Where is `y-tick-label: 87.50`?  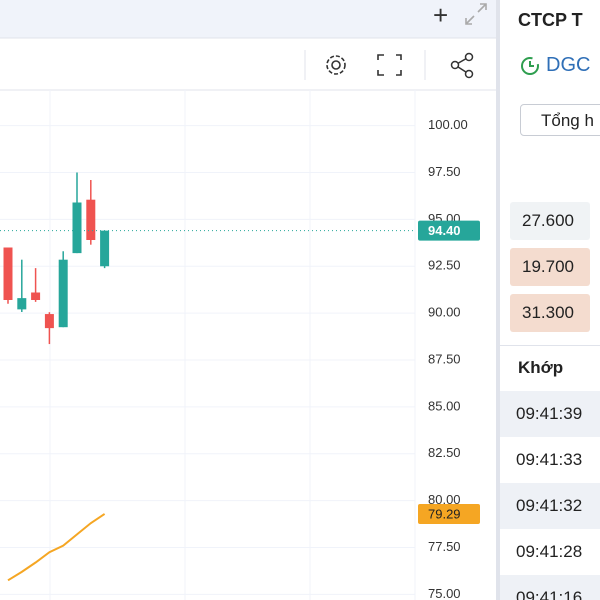 y-tick-label: 87.50 is located at coordinates (444, 358).